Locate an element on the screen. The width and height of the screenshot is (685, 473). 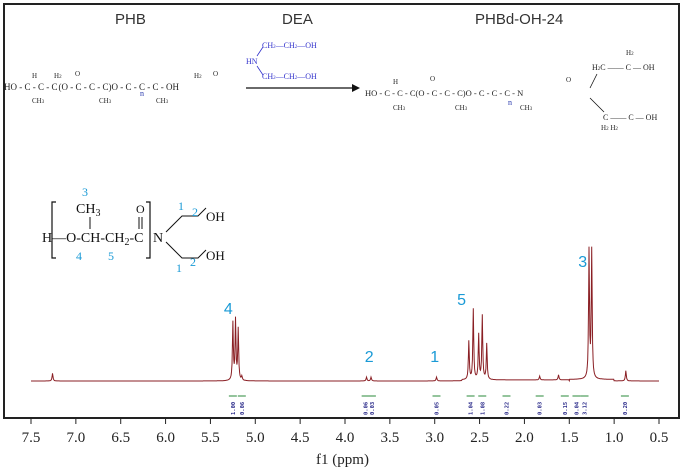
x-tick-label: 1.0 is located at coordinates (614, 438).